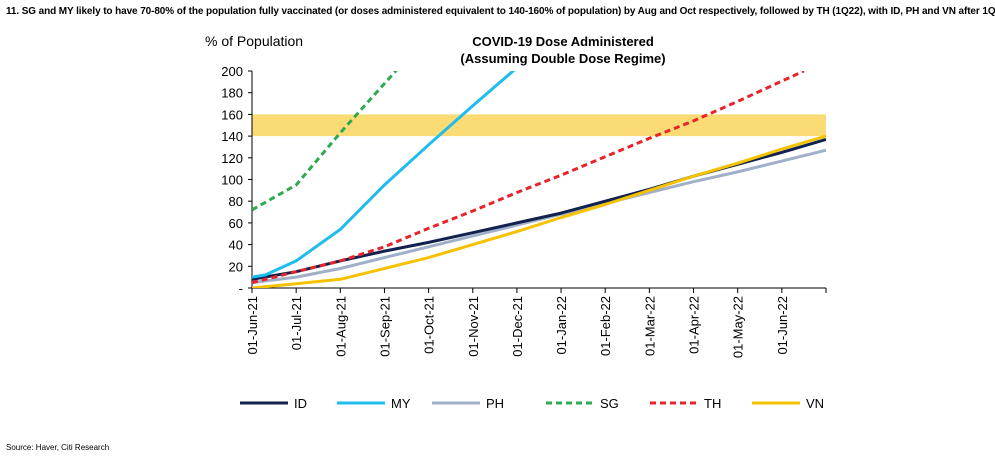  What do you see at coordinates (325, 141) in the screenshot?
I see `series-line-sg` at bounding box center [325, 141].